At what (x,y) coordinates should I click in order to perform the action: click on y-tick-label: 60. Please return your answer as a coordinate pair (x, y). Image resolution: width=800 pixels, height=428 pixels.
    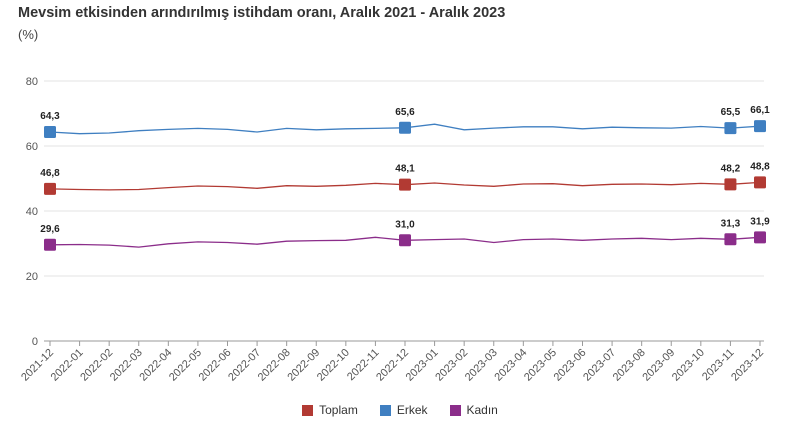
    Looking at the image, I should click on (32, 147).